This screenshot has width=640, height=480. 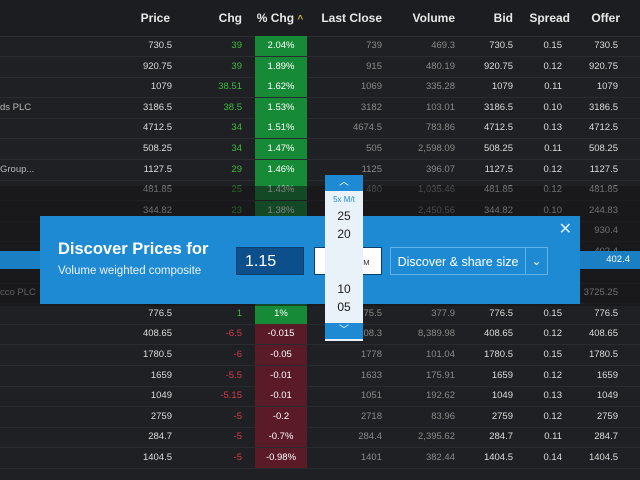 What do you see at coordinates (440, 128) in the screenshot?
I see `cell-volume: 783.86` at bounding box center [440, 128].